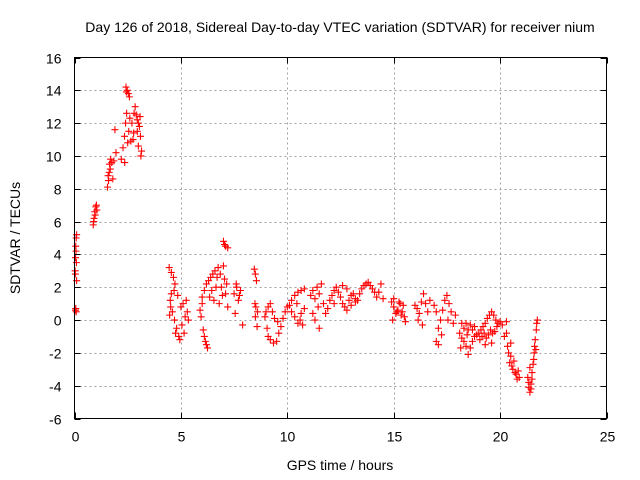  Describe the element at coordinates (58, 255) in the screenshot. I see `y-tick-label: 4` at that location.